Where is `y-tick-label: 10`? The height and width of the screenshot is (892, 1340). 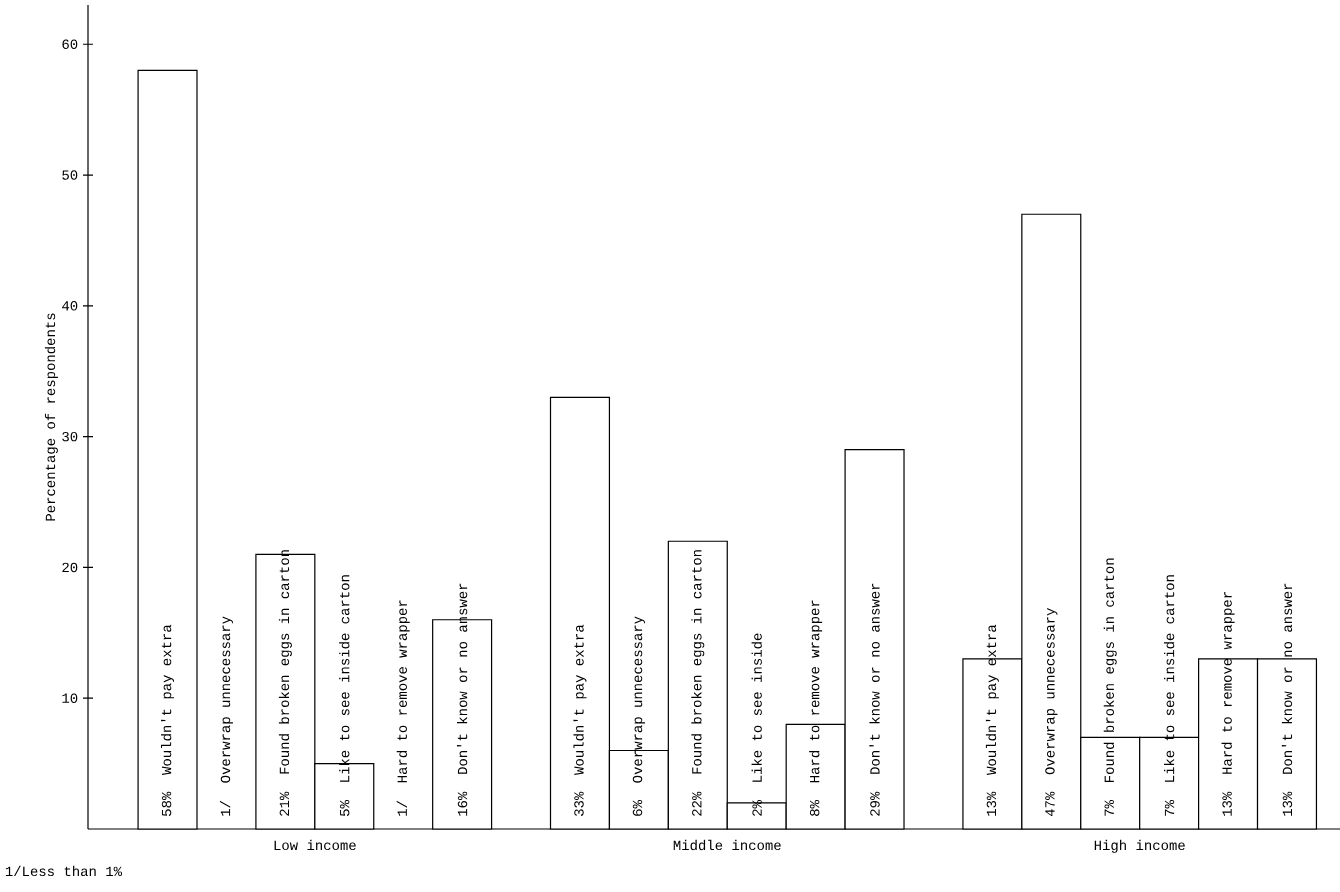 y-tick-label: 10 is located at coordinates (70, 698).